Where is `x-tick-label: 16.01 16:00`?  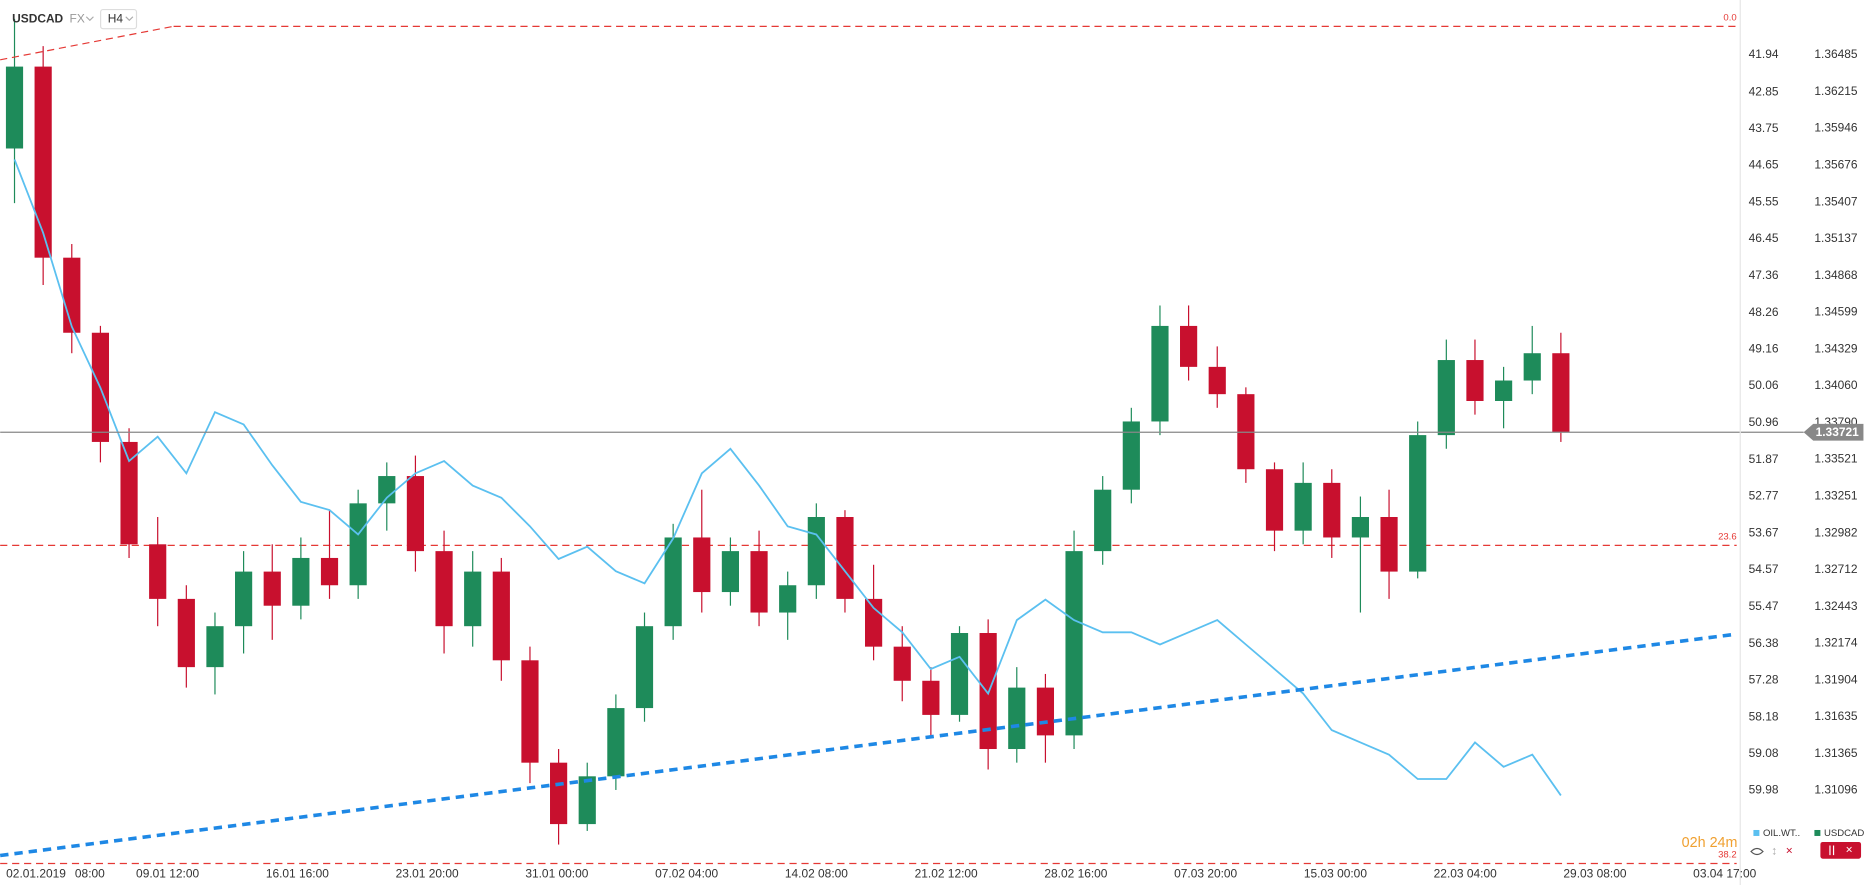
x-tick-label: 16.01 16:00 is located at coordinates (297, 873).